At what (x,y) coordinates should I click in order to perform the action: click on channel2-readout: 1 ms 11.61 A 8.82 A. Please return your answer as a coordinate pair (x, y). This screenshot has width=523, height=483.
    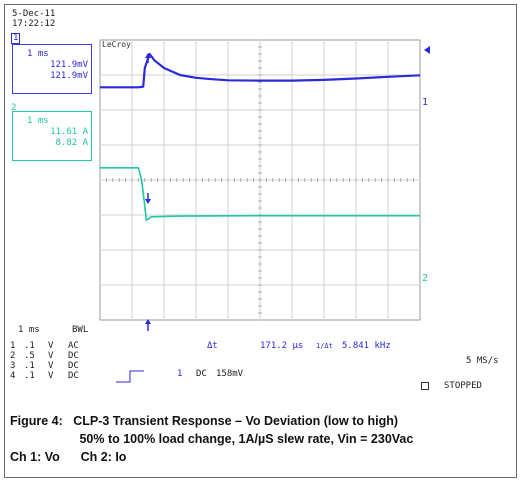
    Looking at the image, I should click on (52, 136).